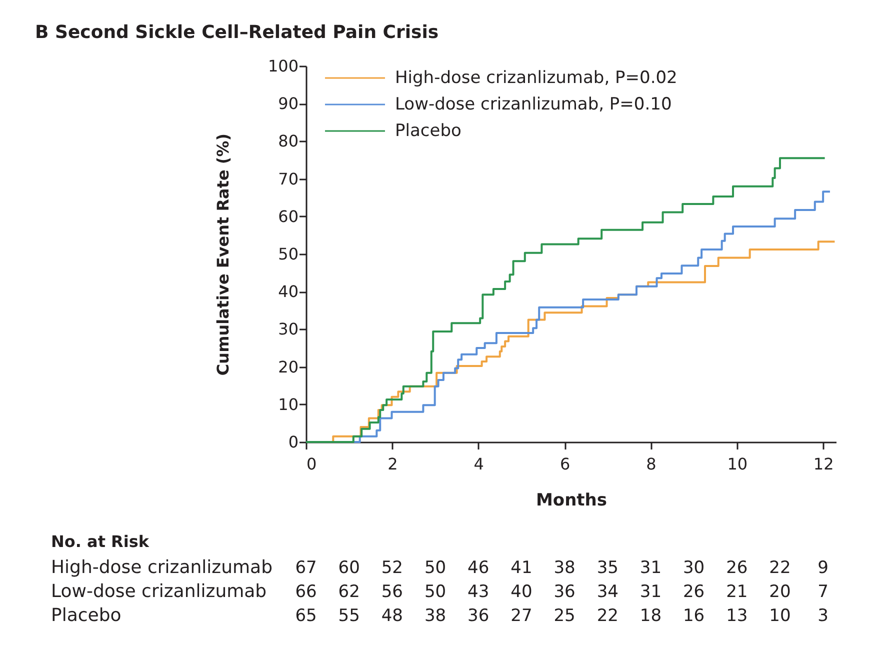 This screenshot has width=881, height=648. Describe the element at coordinates (823, 464) in the screenshot. I see `x-tick-label: 12` at that location.